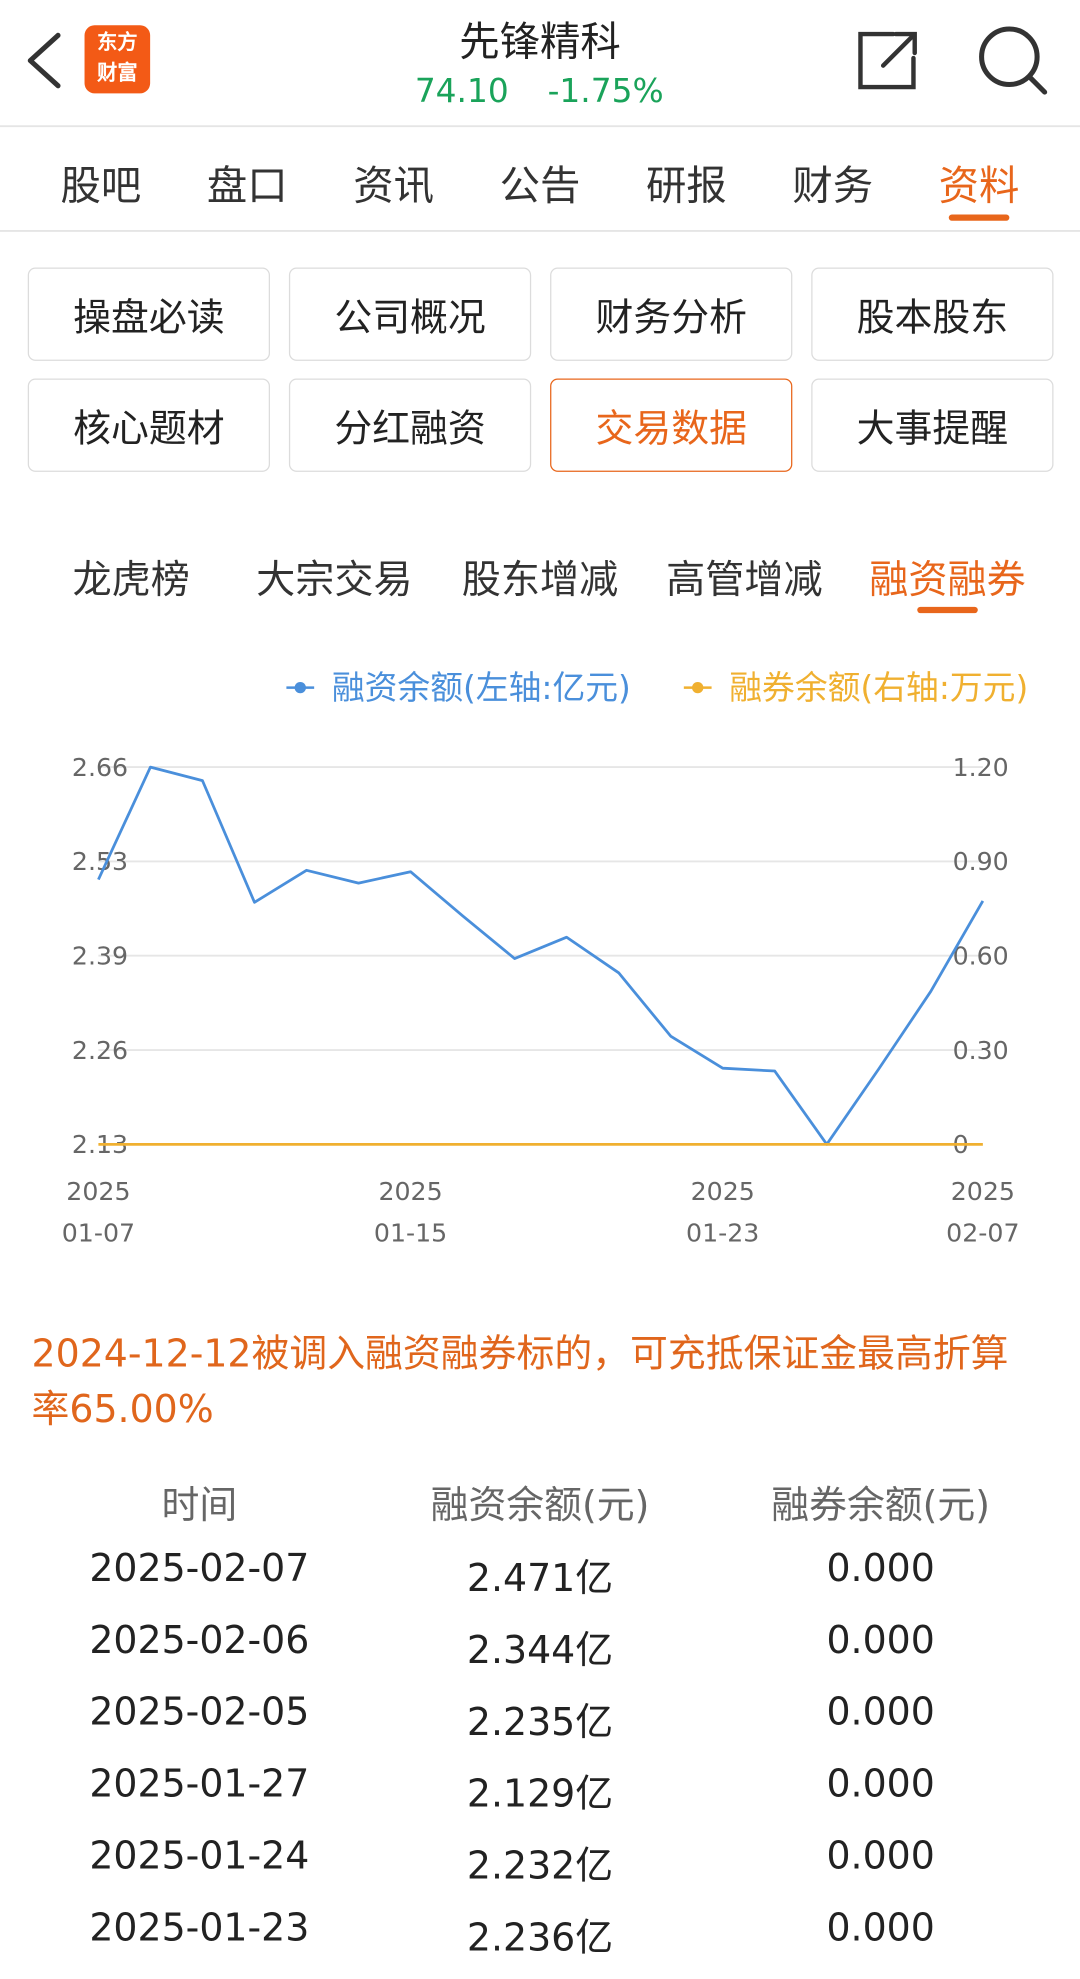 The width and height of the screenshot is (1080, 1979). Describe the element at coordinates (723, 1211) in the screenshot. I see `x-tick-label: 2025 01-23` at that location.